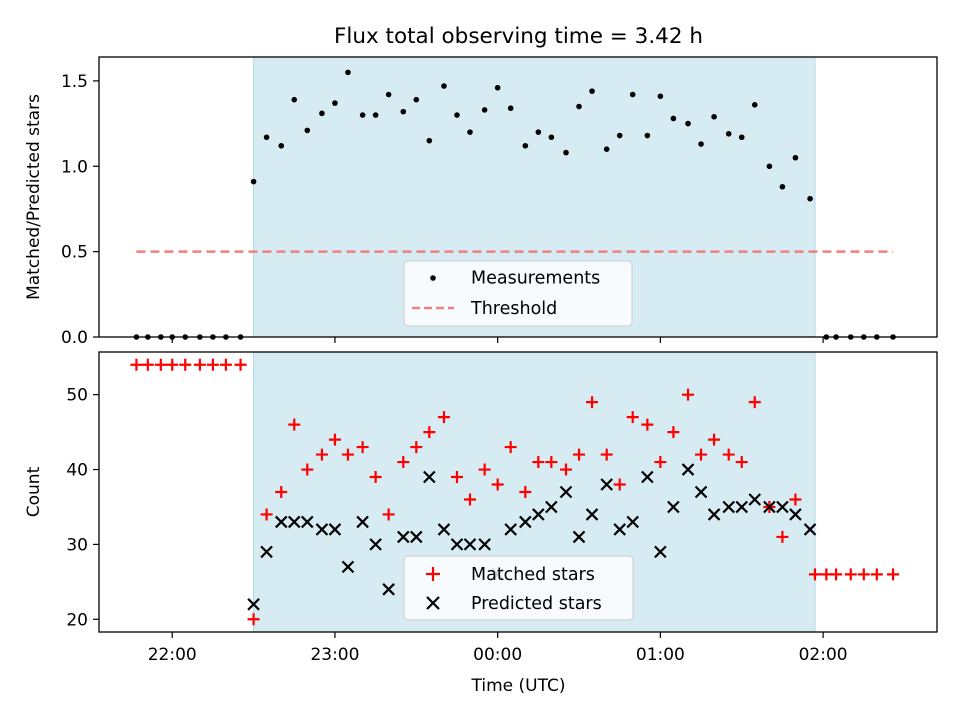 The width and height of the screenshot is (960, 720). Describe the element at coordinates (518, 36) in the screenshot. I see `chart-title: Flux total observing time = 3.42 h` at that location.